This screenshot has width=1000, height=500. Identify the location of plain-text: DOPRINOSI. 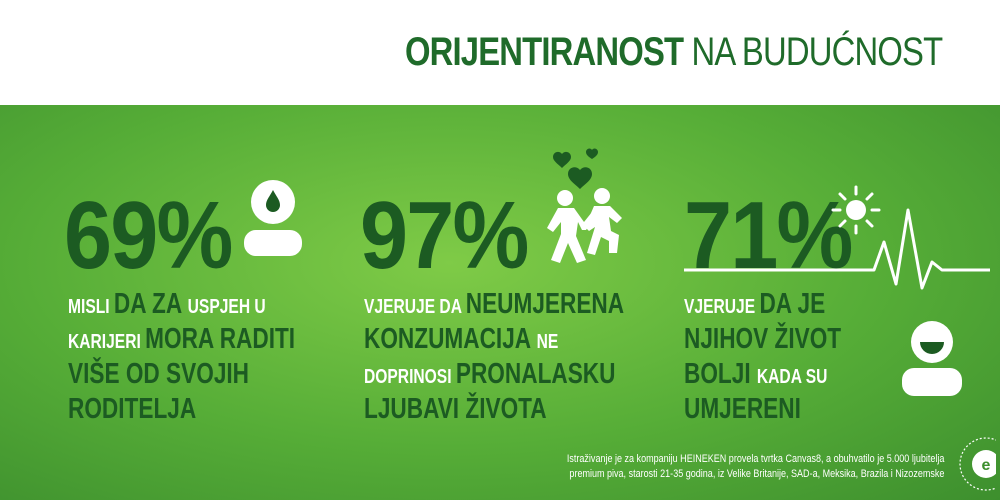
(410, 377).